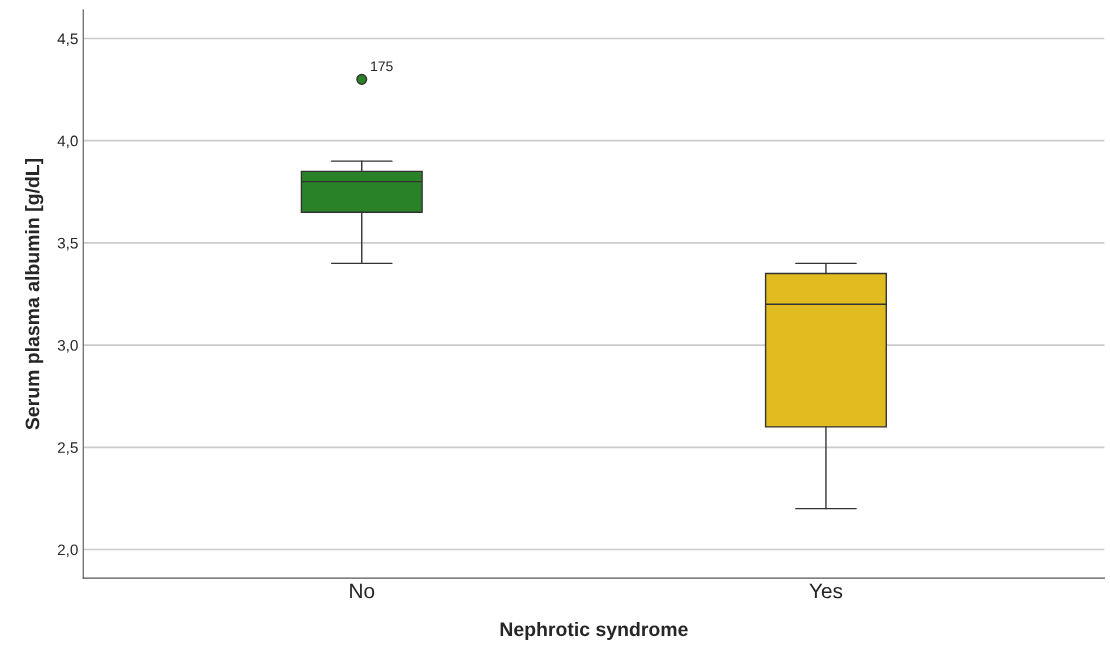  What do you see at coordinates (67, 346) in the screenshot?
I see `y-tick-label: 3,0` at bounding box center [67, 346].